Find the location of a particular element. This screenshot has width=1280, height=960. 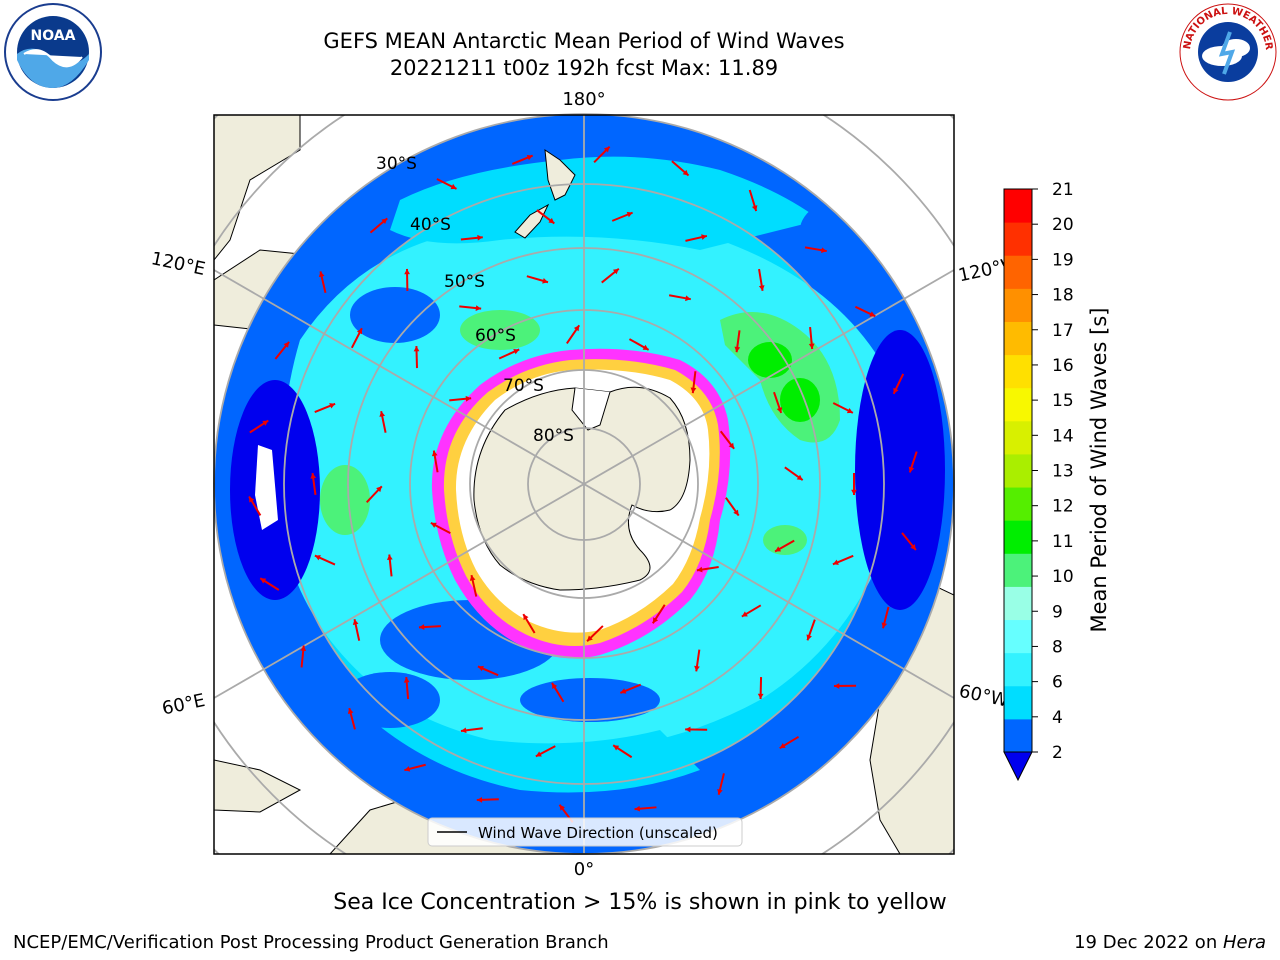

legend-label: Wind Wave Direction (unscaled) is located at coordinates (598, 833).